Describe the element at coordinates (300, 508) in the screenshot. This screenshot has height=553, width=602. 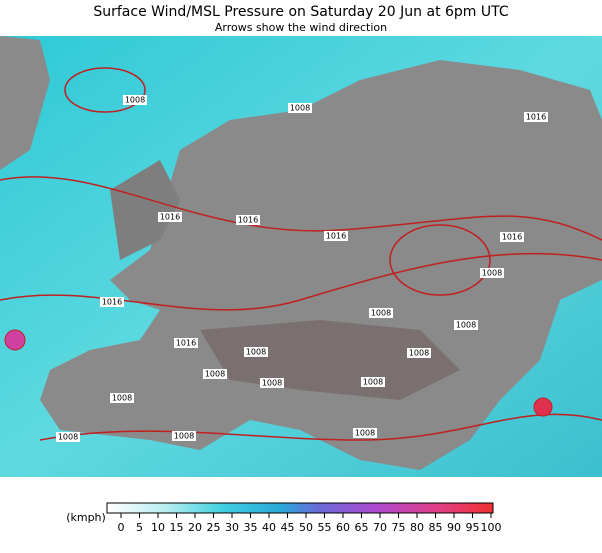
I see `color-scale` at that location.